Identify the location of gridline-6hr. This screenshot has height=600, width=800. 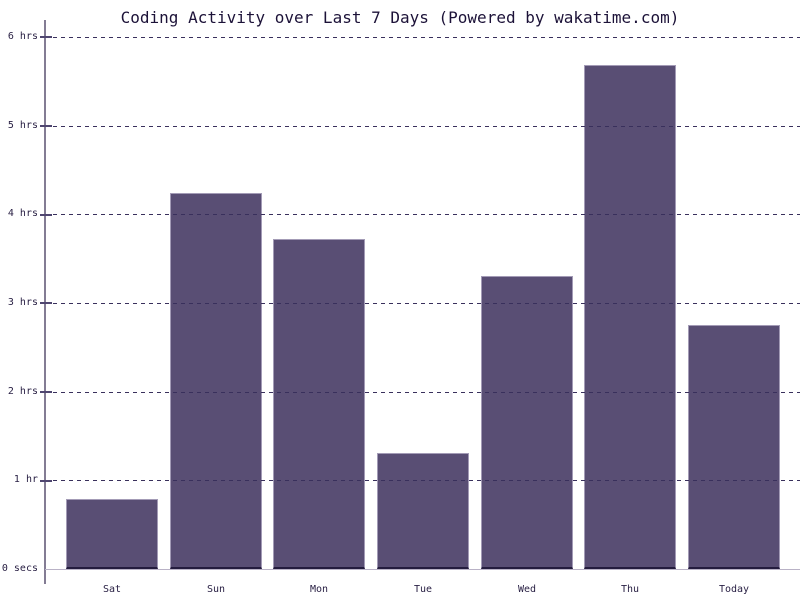
(422, 37).